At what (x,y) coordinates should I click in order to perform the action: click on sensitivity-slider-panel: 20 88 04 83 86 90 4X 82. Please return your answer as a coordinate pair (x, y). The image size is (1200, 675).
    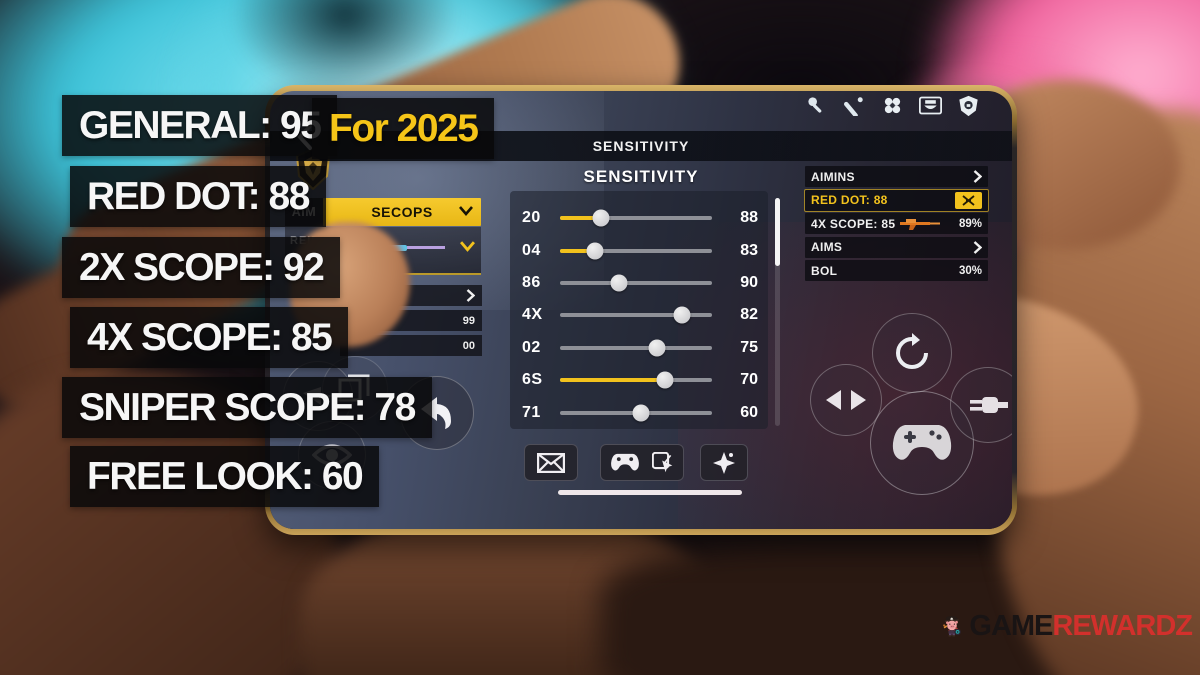
    Looking at the image, I should click on (639, 310).